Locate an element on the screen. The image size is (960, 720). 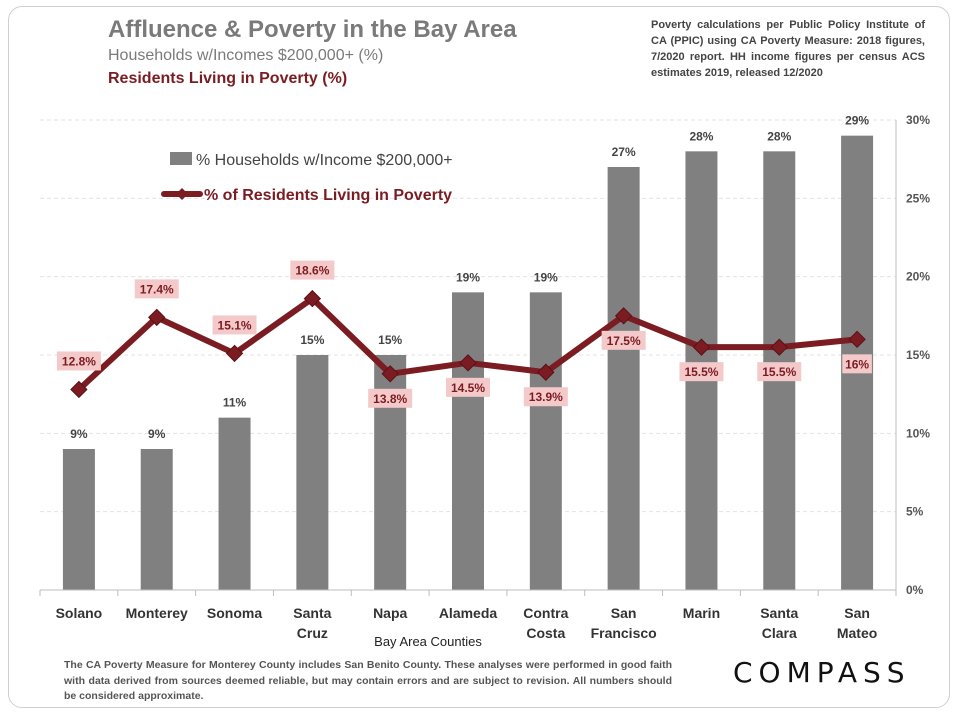
legend-income-label: % Households w/Income $200,000+ is located at coordinates (324, 160).